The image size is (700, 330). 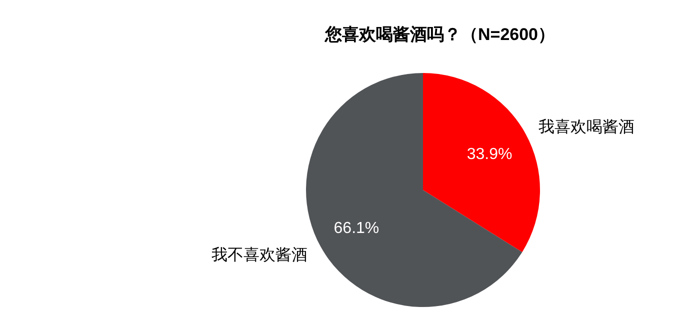 What do you see at coordinates (489, 155) in the screenshot?
I see `data-label: 33.9%` at bounding box center [489, 155].